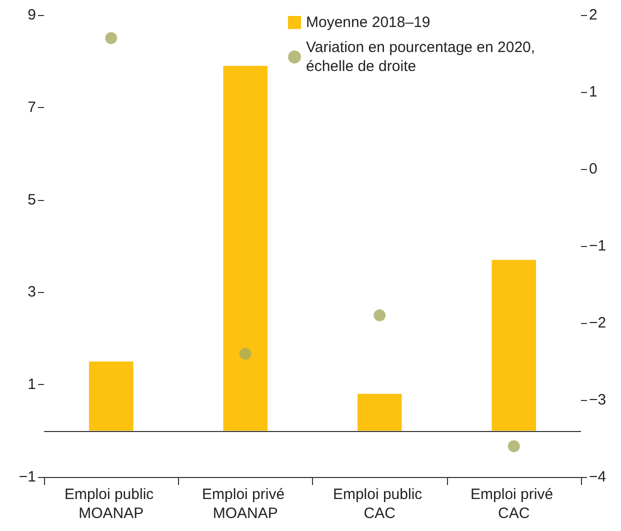 Image resolution: width=621 pixels, height=531 pixels. I want to click on y-tick-label: 3, so click(32, 292).